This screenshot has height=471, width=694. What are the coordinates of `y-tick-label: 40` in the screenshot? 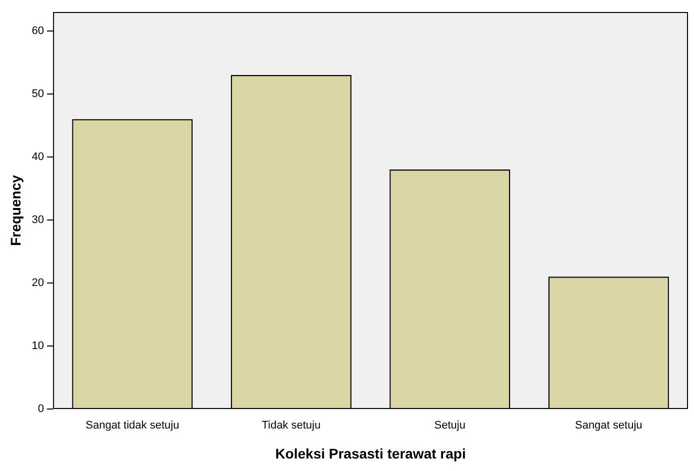 It's located at (38, 156).